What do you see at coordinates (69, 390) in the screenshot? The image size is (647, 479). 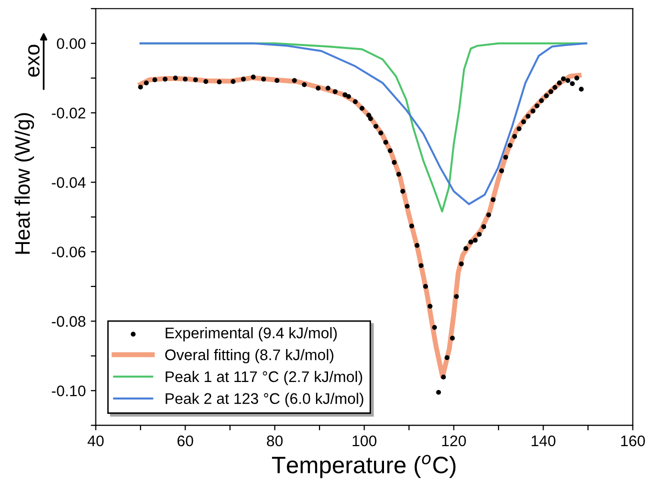 I see `y-tick-label: -0.10` at bounding box center [69, 390].